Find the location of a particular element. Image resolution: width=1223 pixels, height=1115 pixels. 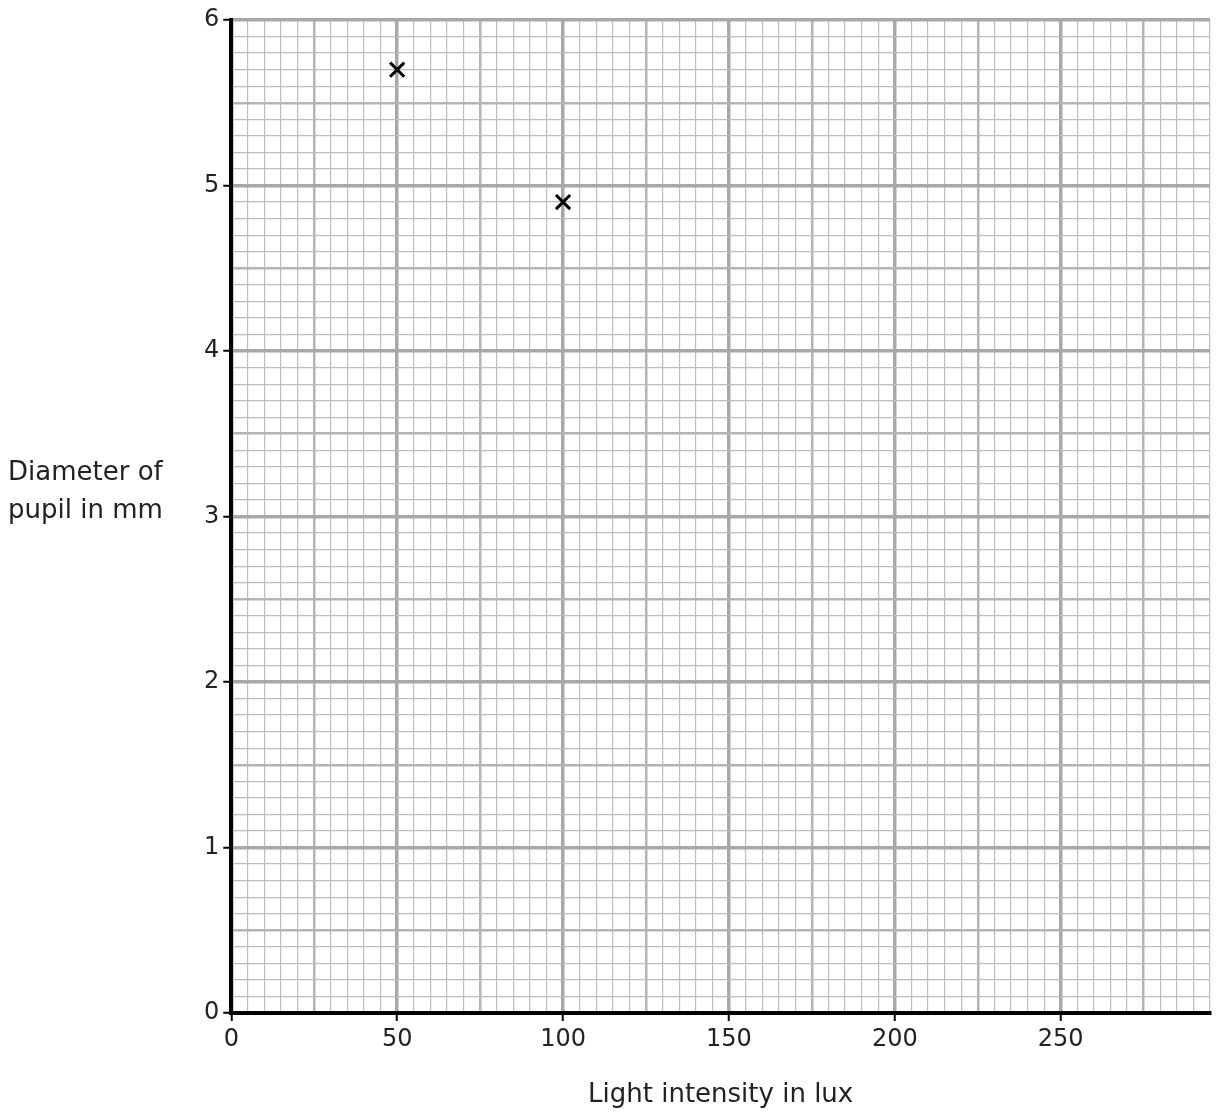

x-tick-label: 100 is located at coordinates (563, 1037).